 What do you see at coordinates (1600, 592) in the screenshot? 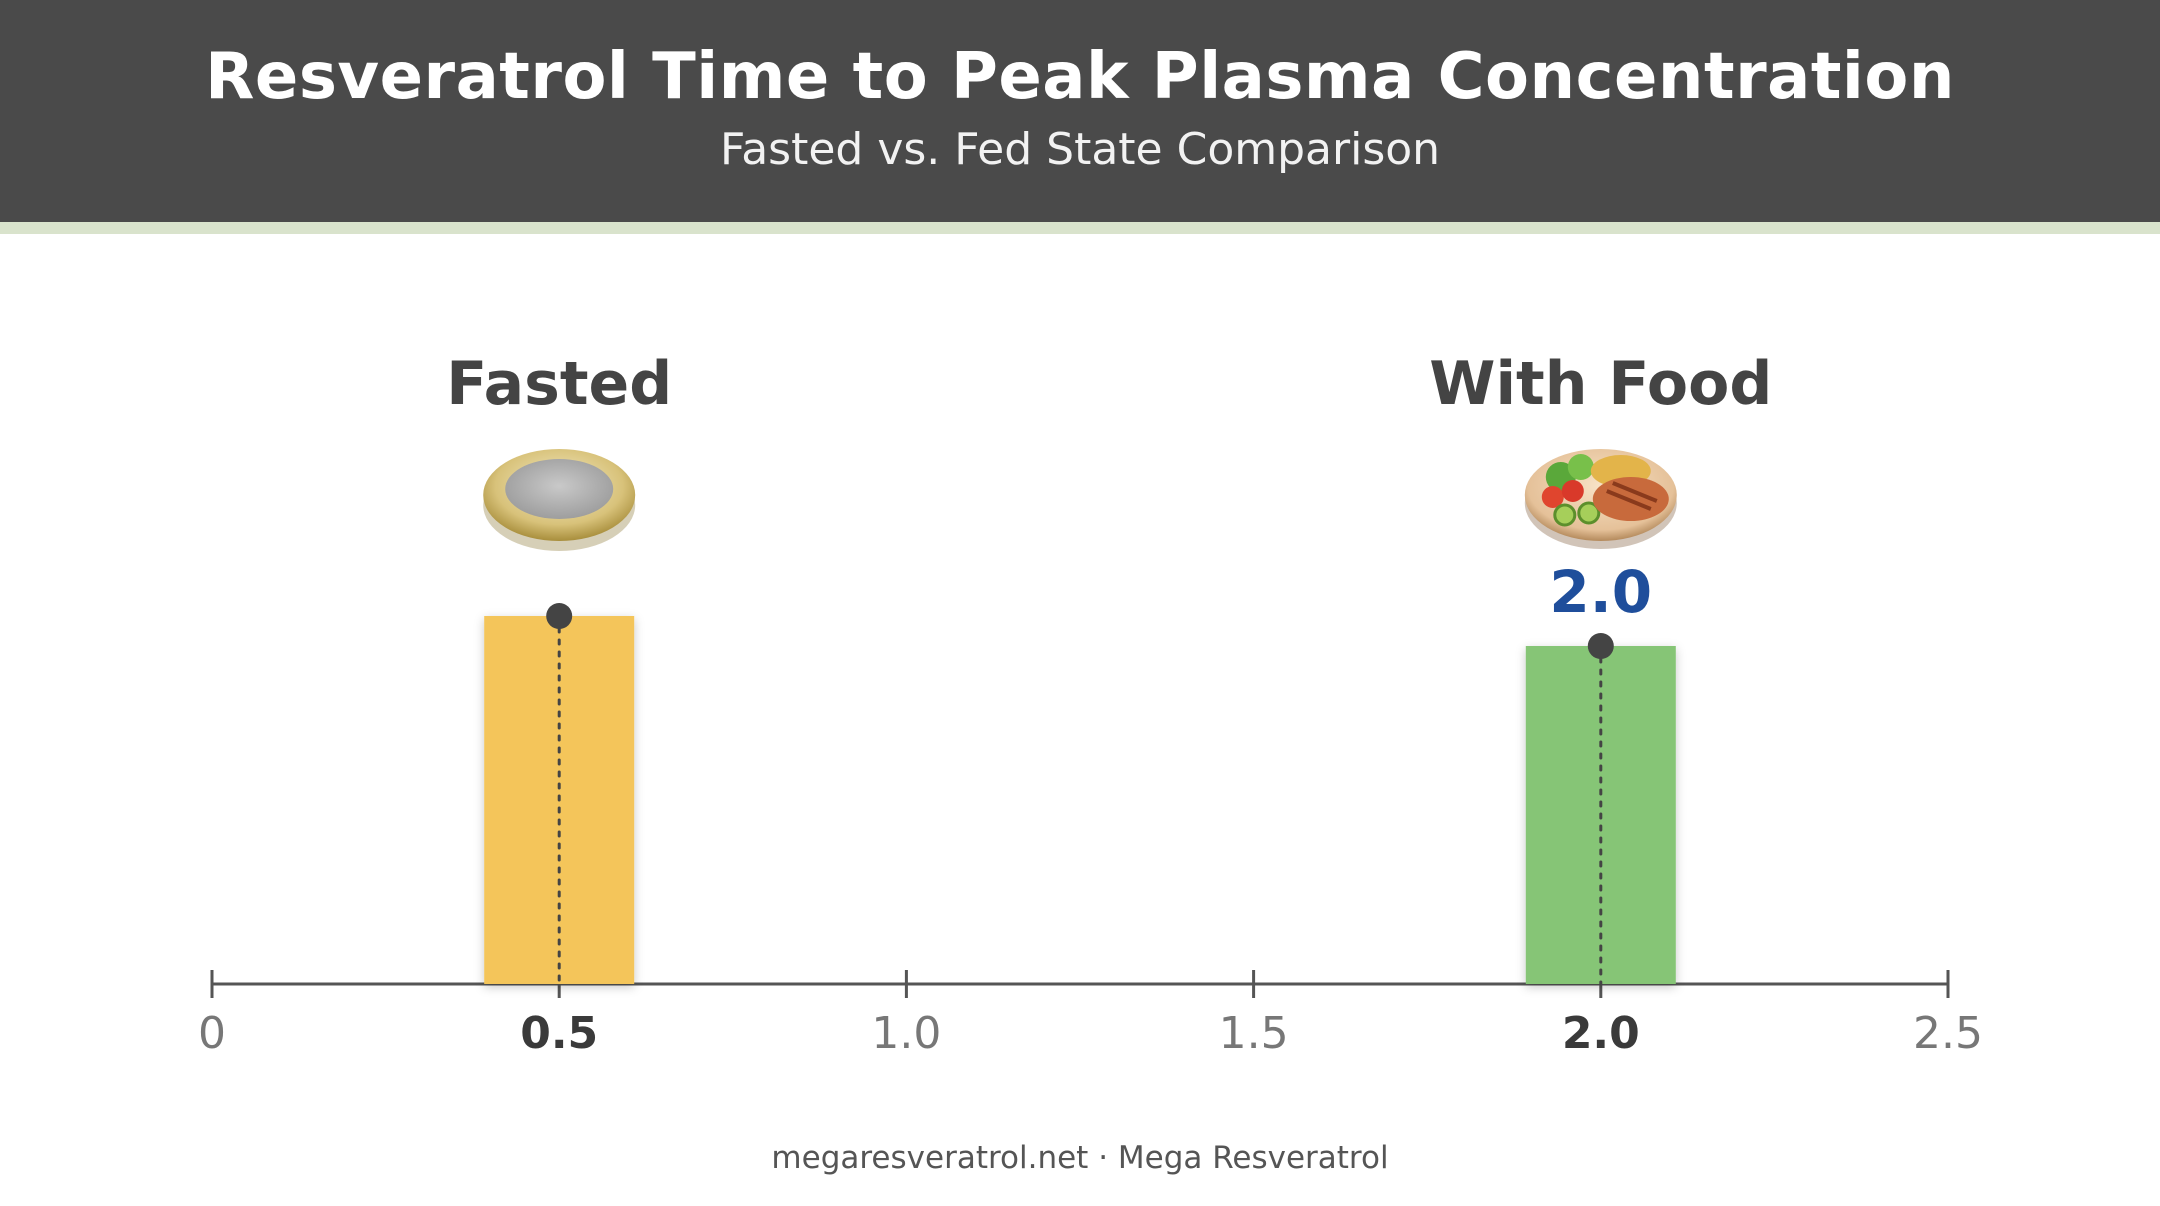
I see `data-label: 2.0` at bounding box center [1600, 592].